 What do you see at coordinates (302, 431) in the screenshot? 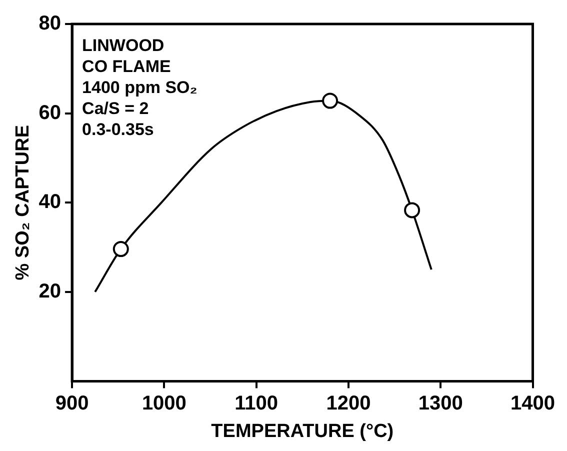
I see `x-axis-title: TEMPERATURE (°C)` at bounding box center [302, 431].